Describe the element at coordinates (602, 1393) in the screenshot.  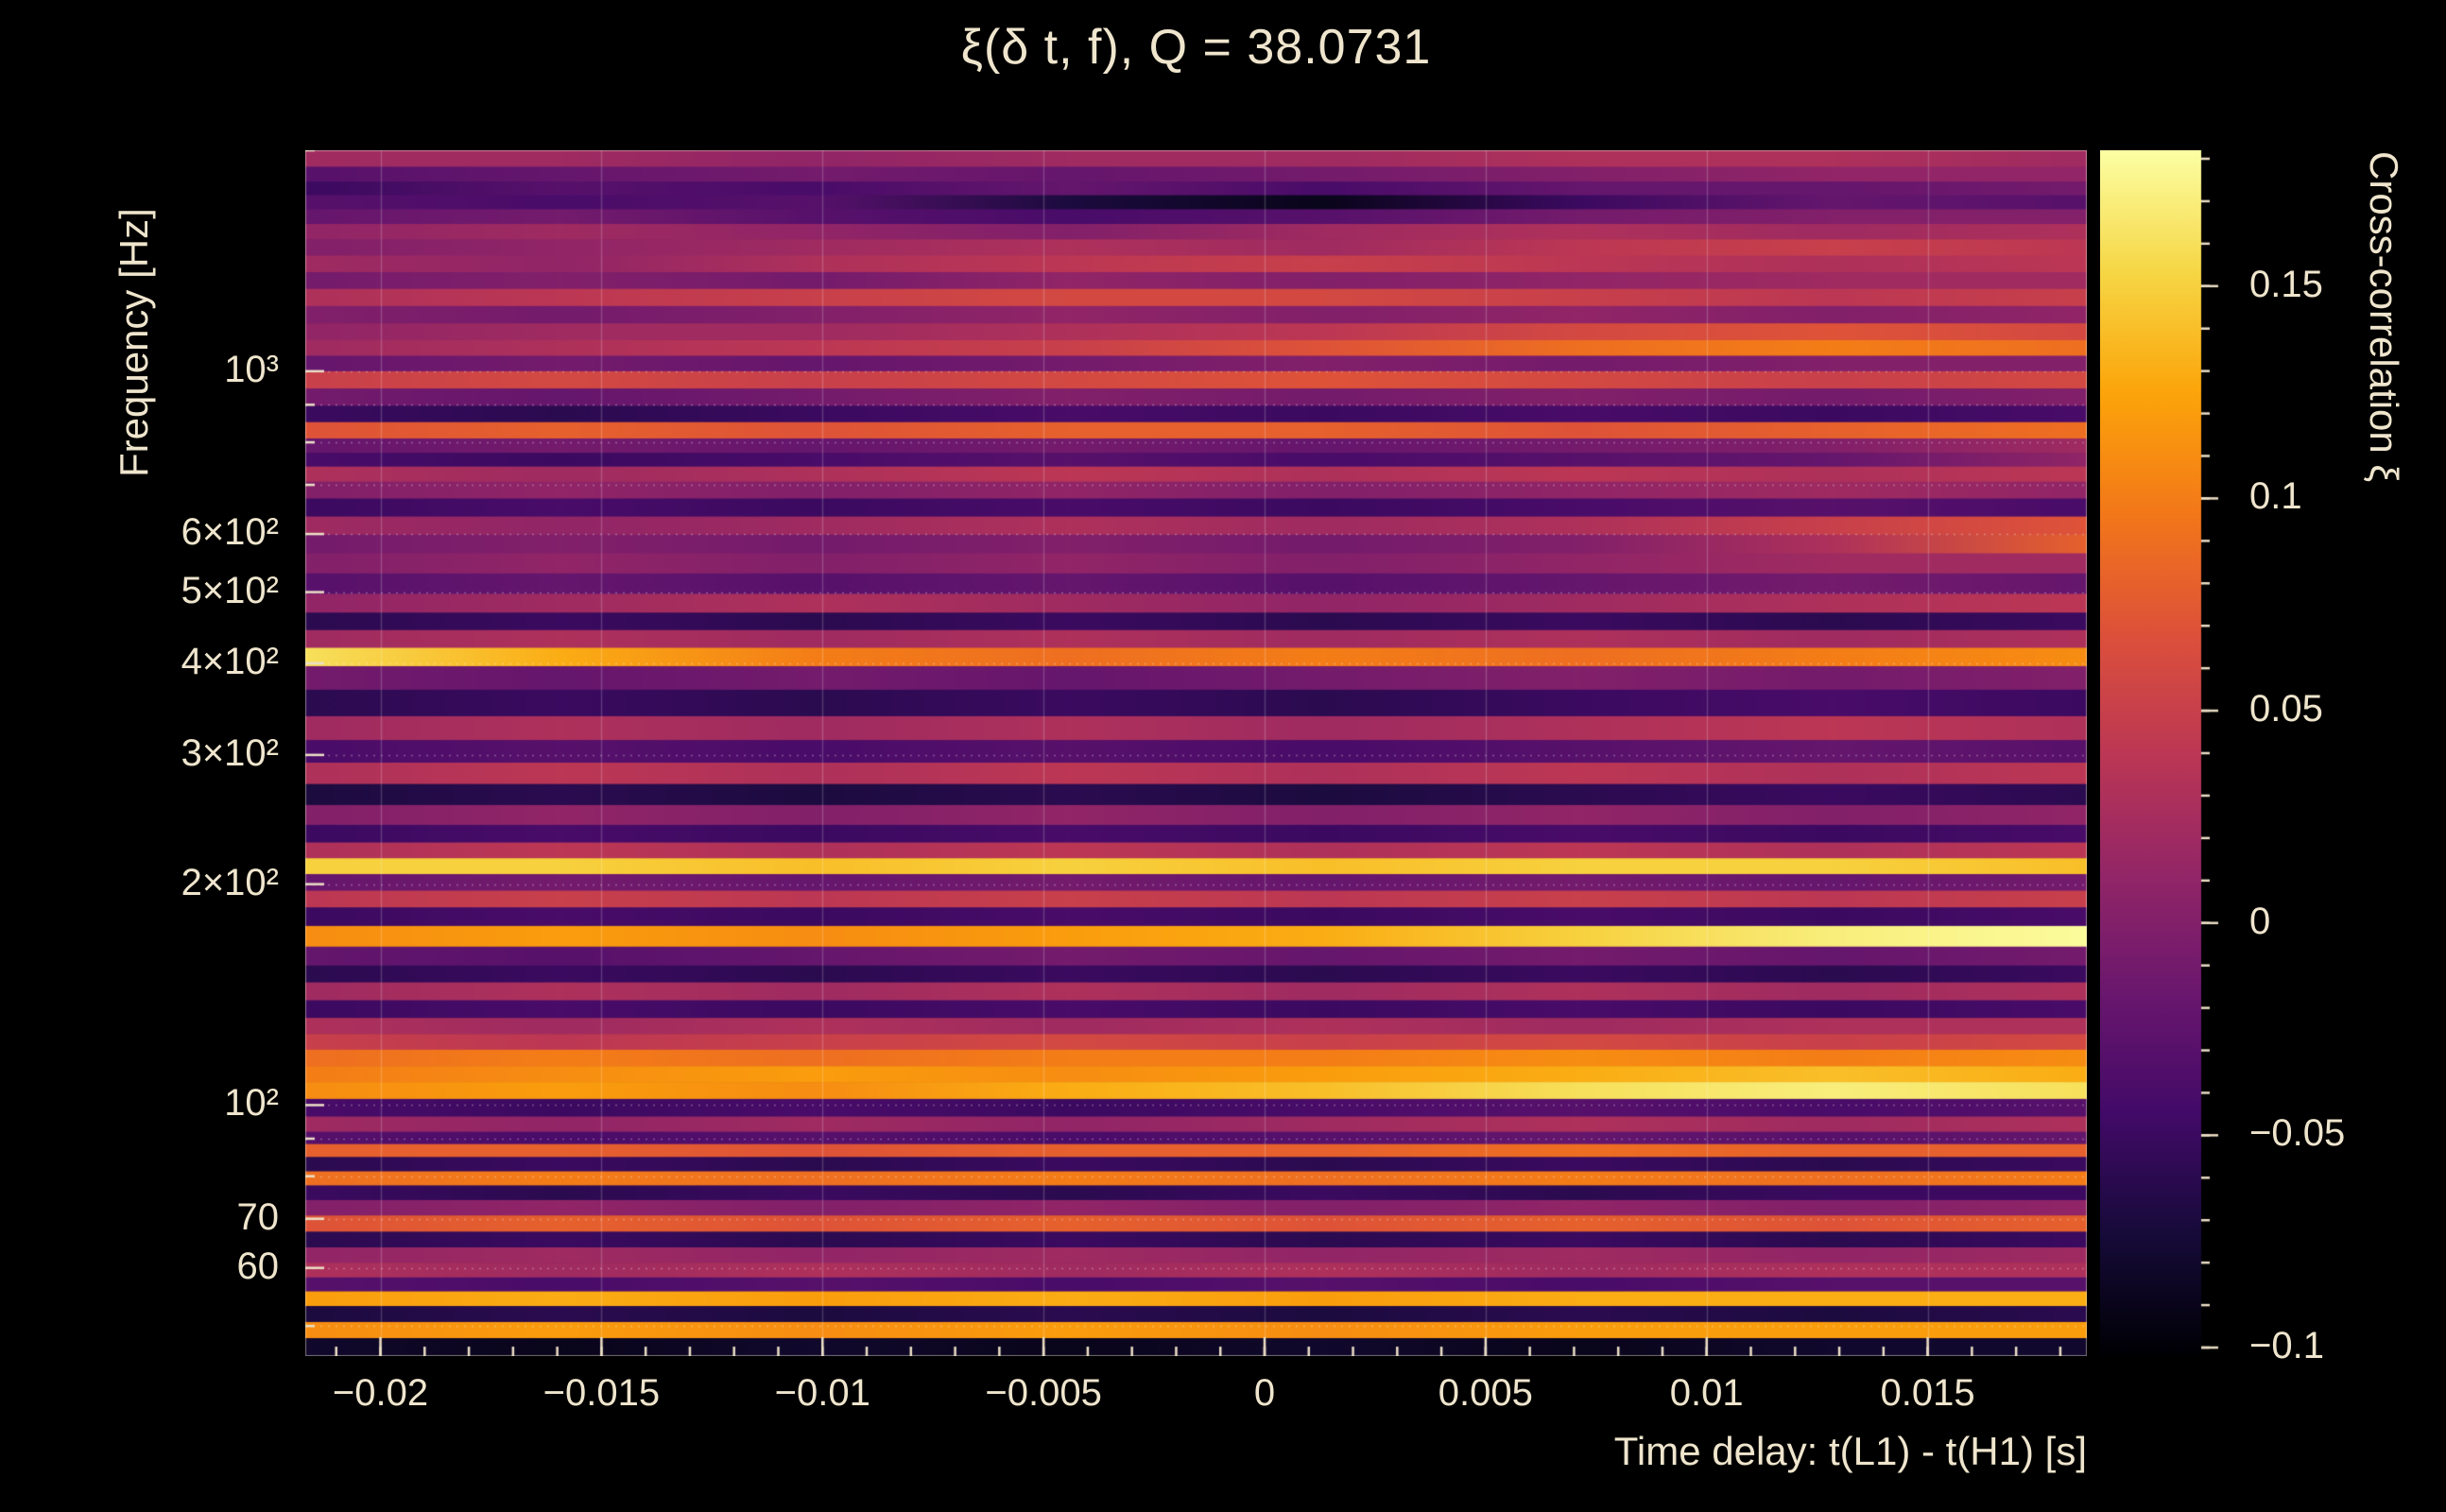
I see `x-tick-label: −0.015` at that location.